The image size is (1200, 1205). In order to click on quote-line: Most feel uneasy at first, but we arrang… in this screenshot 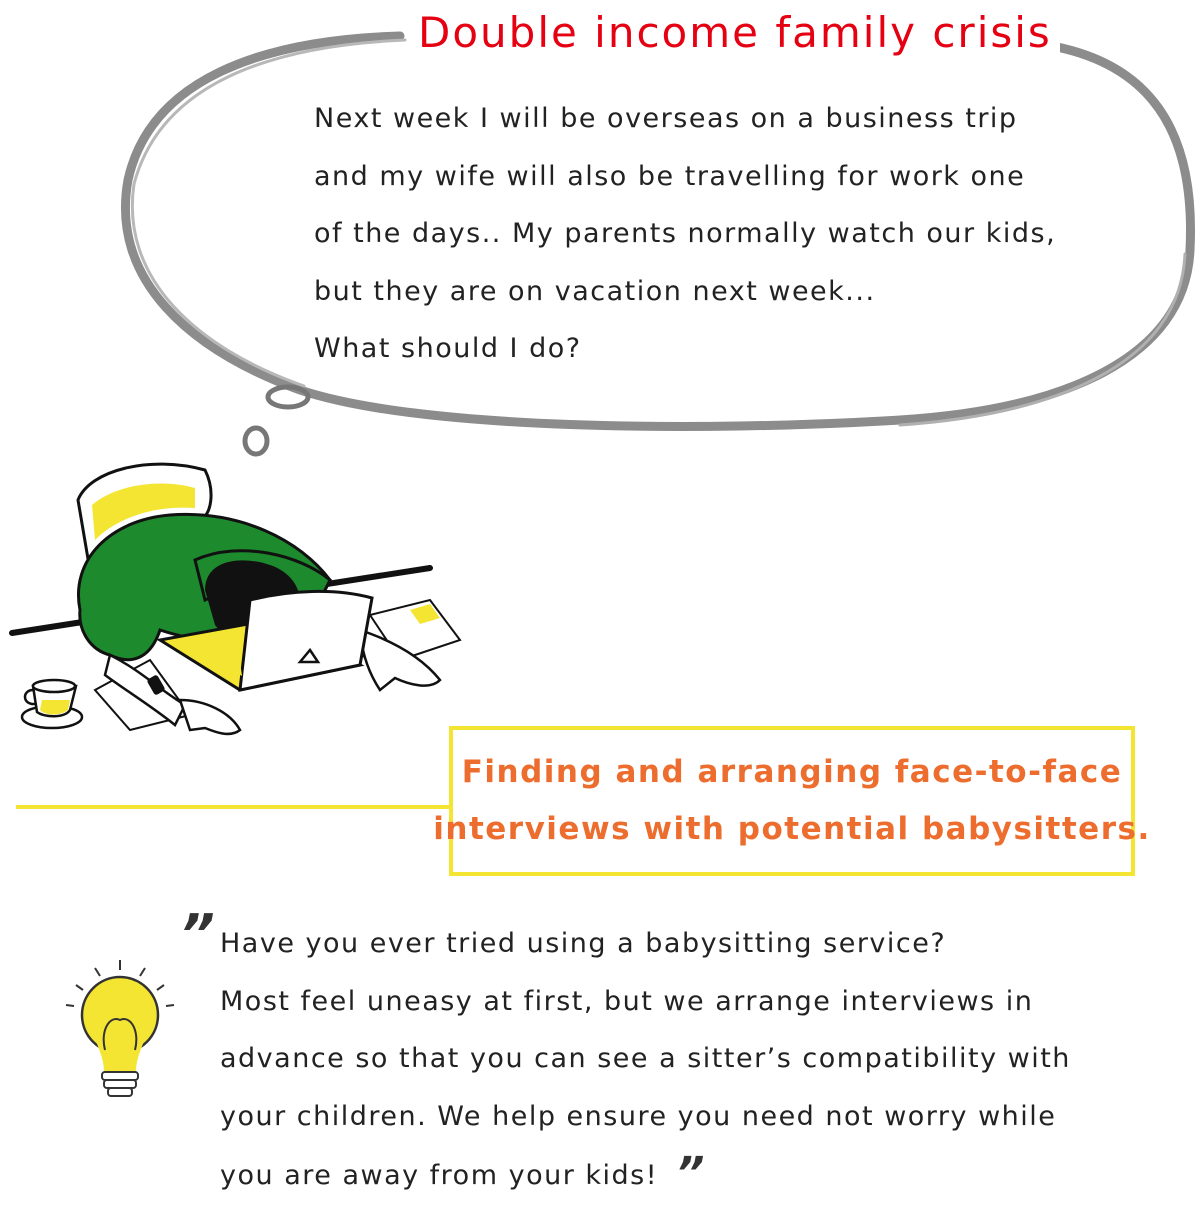, I will do `click(627, 1001)`.